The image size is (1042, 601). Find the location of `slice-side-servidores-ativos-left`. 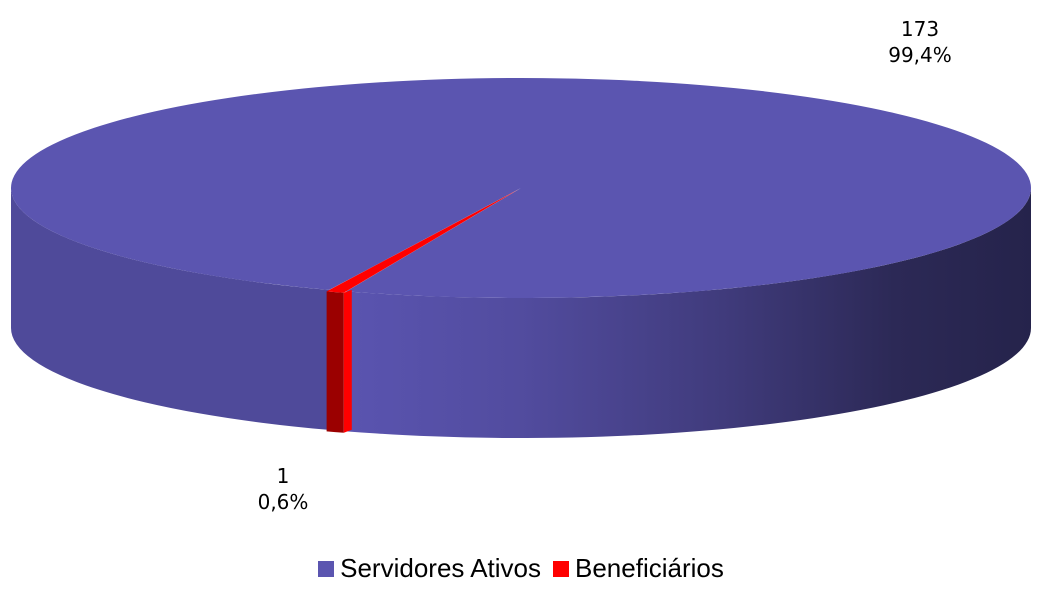

slice-side-servidores-ativos-left is located at coordinates (170, 309).